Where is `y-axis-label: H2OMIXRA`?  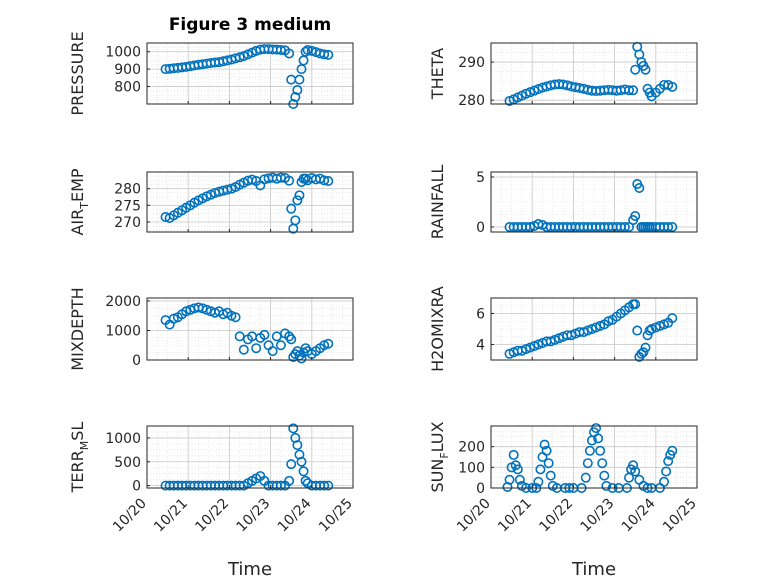 y-axis-label: H2OMIXRA is located at coordinates (437, 329).